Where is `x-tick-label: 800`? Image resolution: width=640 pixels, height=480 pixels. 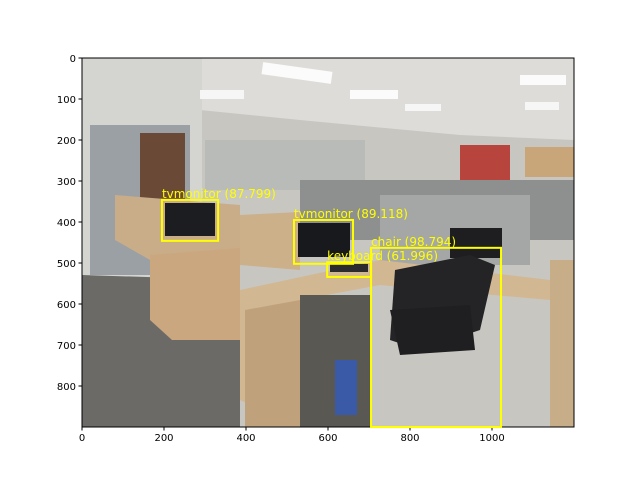
x-tick-label: 800 is located at coordinates (409, 438).